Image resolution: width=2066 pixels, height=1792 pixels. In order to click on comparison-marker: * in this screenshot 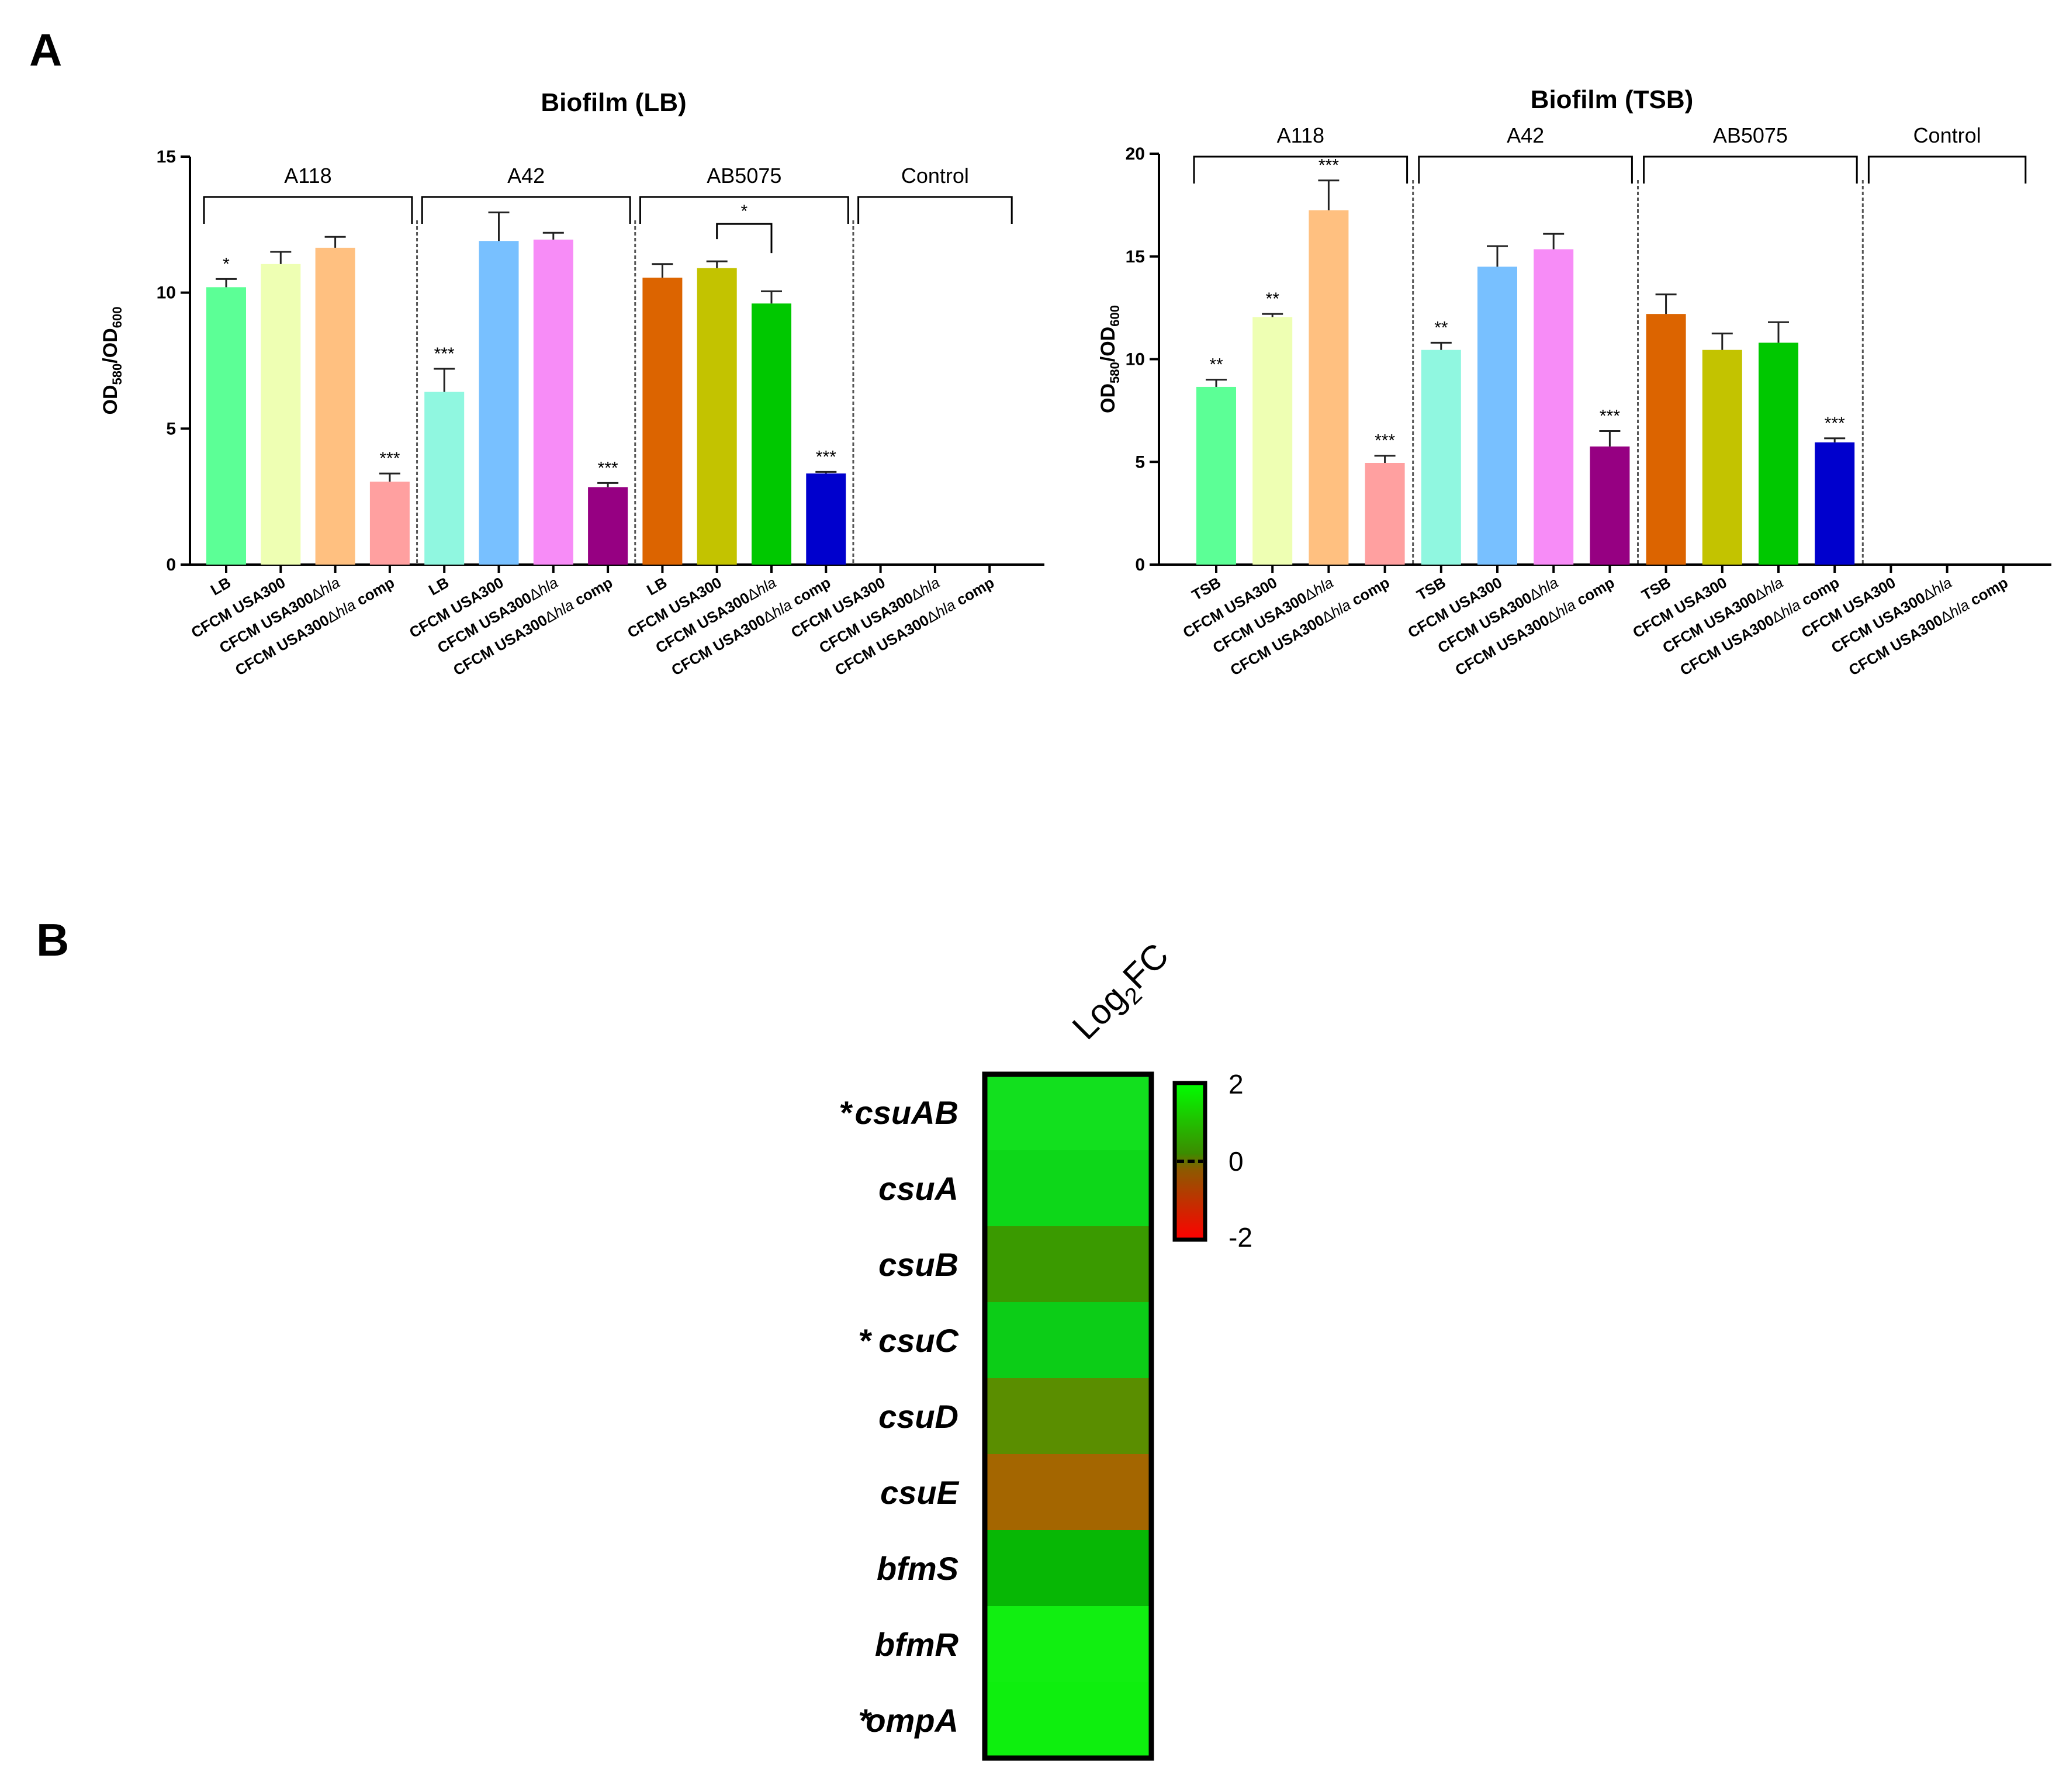, I will do `click(744, 211)`.